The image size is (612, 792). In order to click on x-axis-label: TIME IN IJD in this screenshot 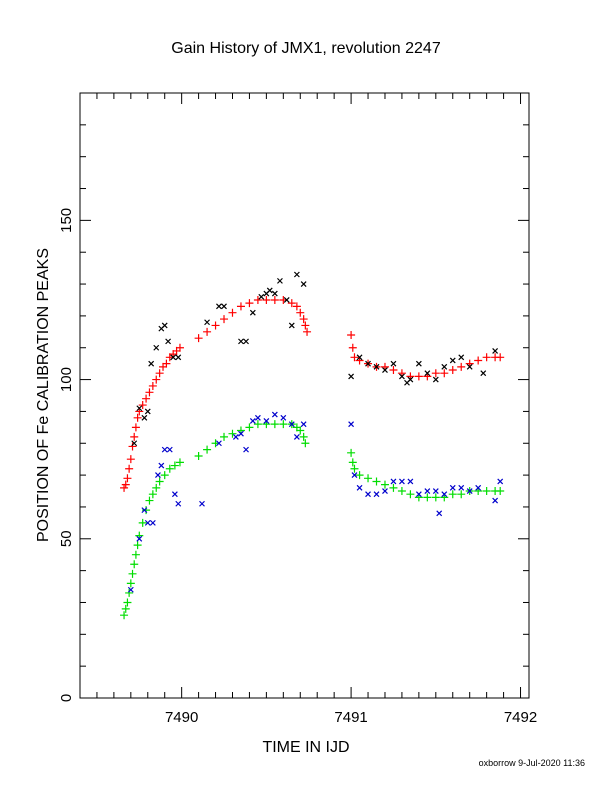, I will do `click(305, 747)`.